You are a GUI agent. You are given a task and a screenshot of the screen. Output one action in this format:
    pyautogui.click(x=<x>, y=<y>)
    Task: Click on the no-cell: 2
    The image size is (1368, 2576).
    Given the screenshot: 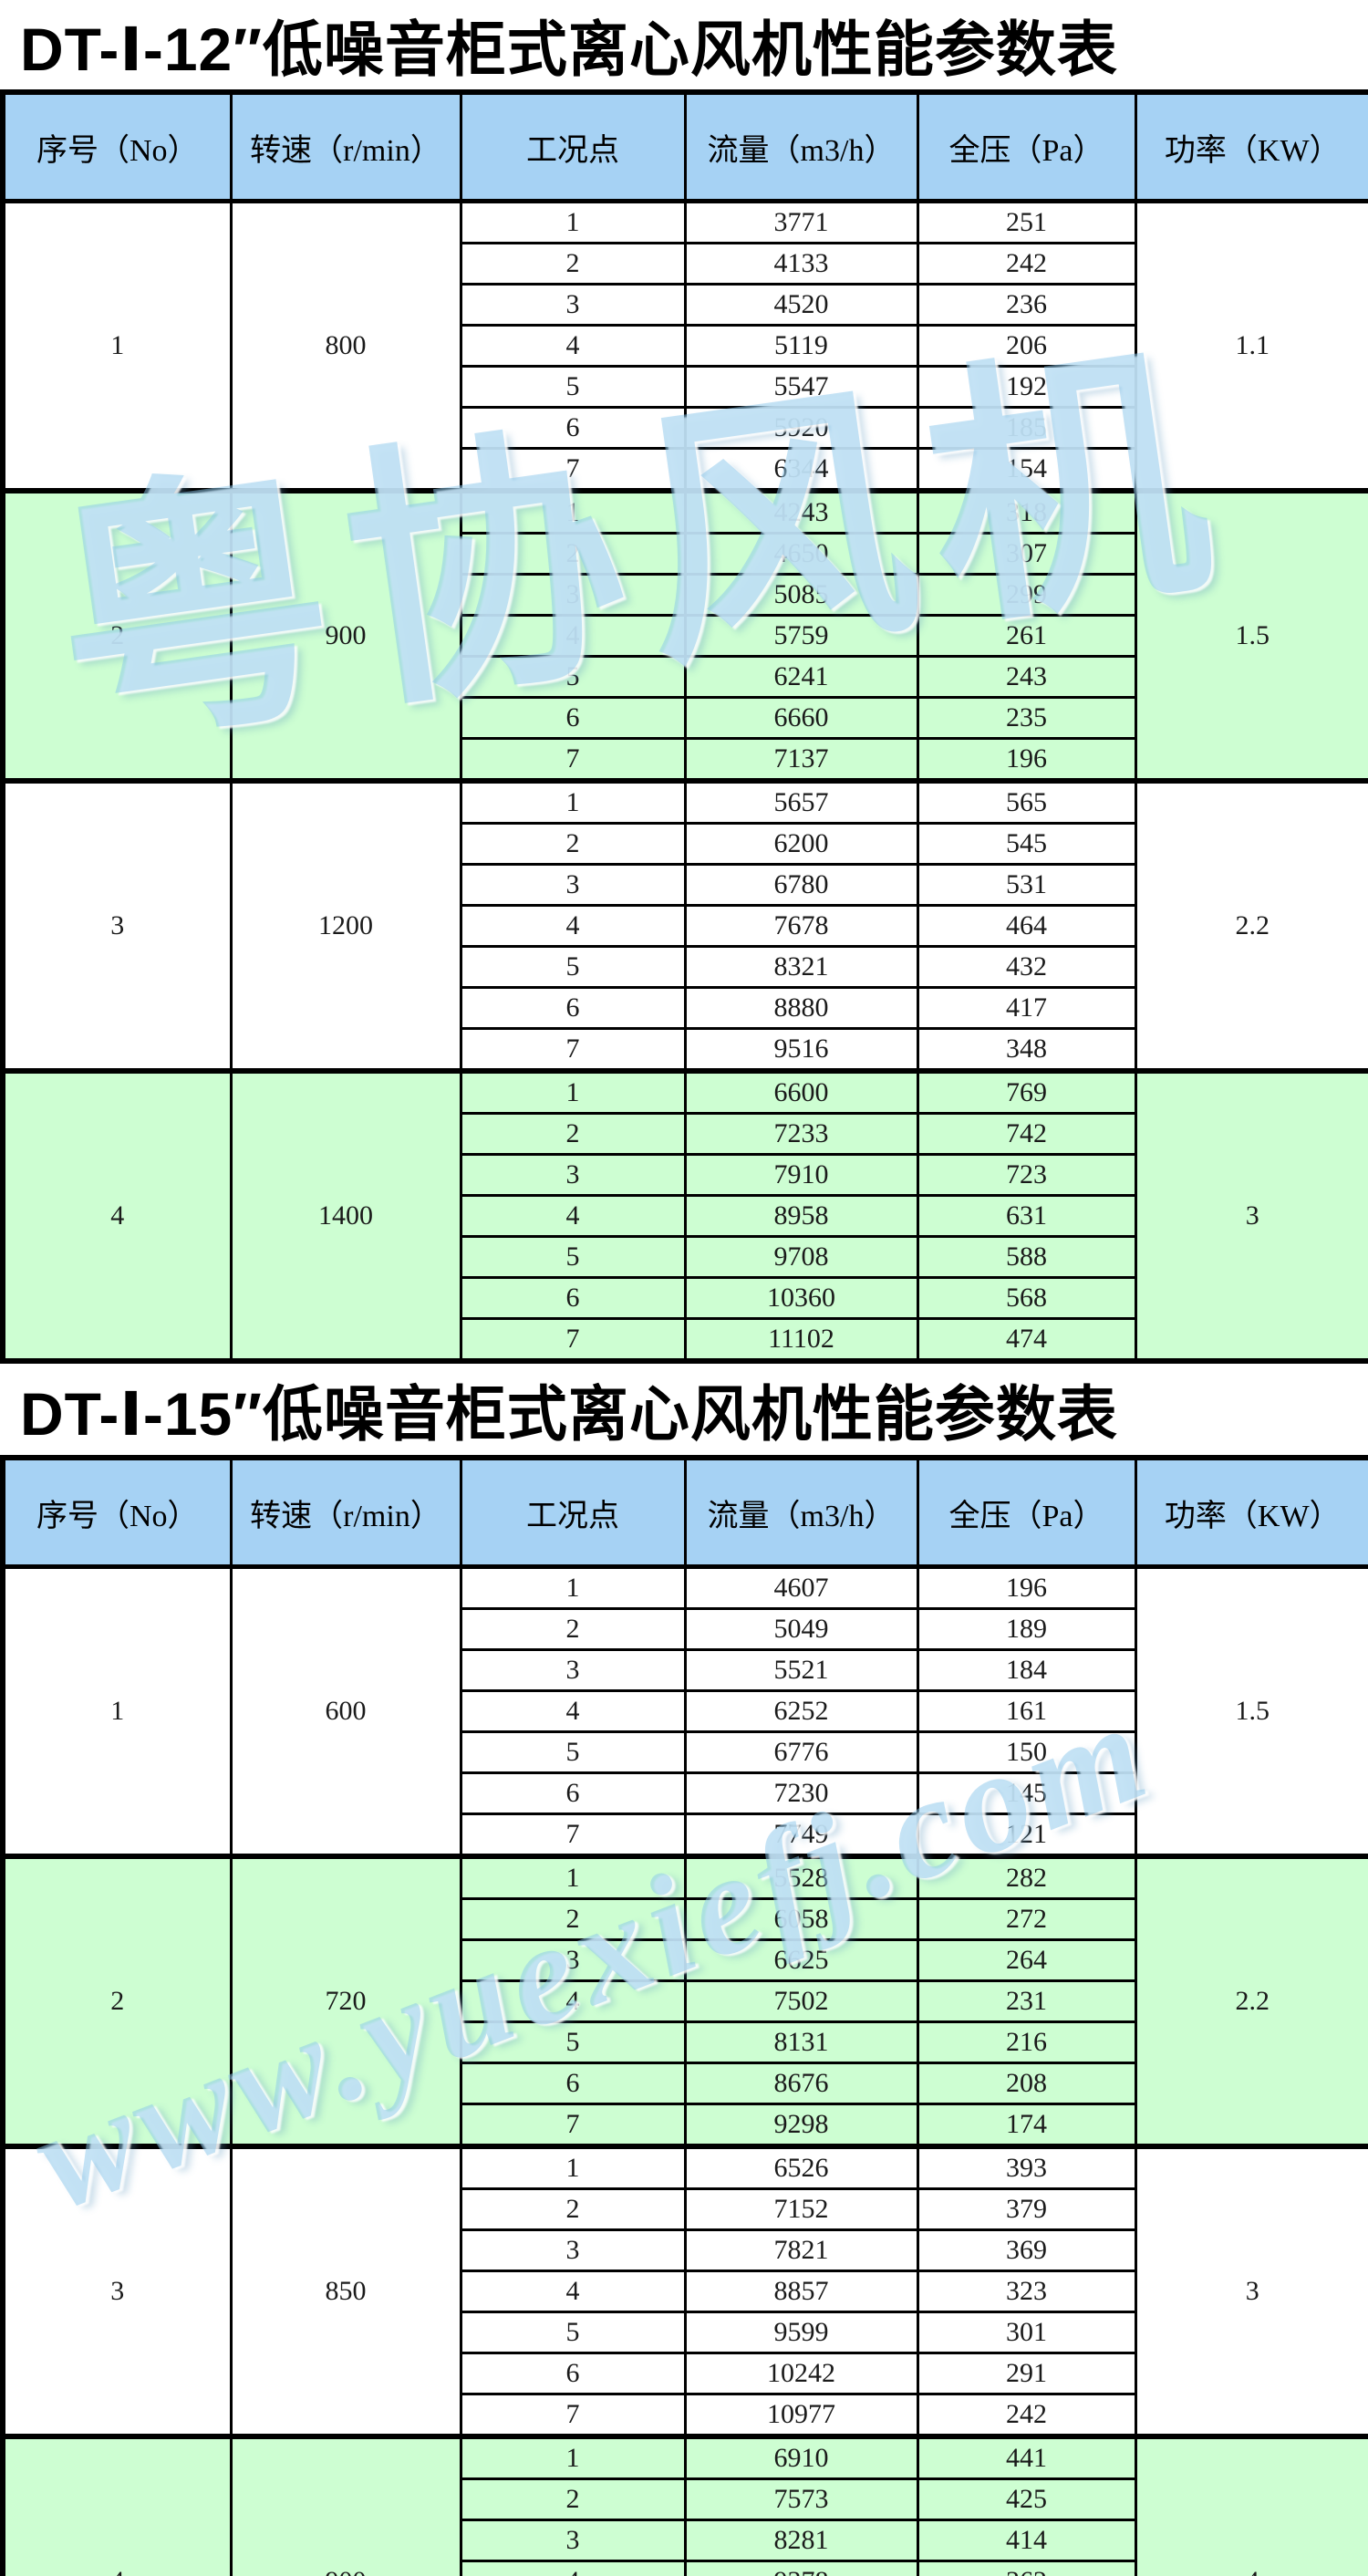 What is the action you would take?
    pyautogui.click(x=117, y=2001)
    